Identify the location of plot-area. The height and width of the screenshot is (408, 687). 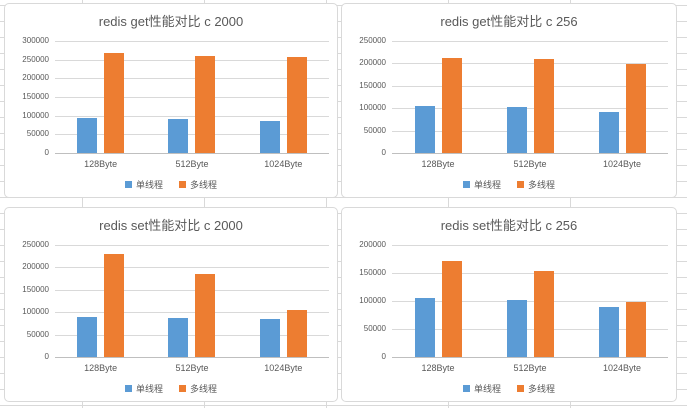
(192, 97).